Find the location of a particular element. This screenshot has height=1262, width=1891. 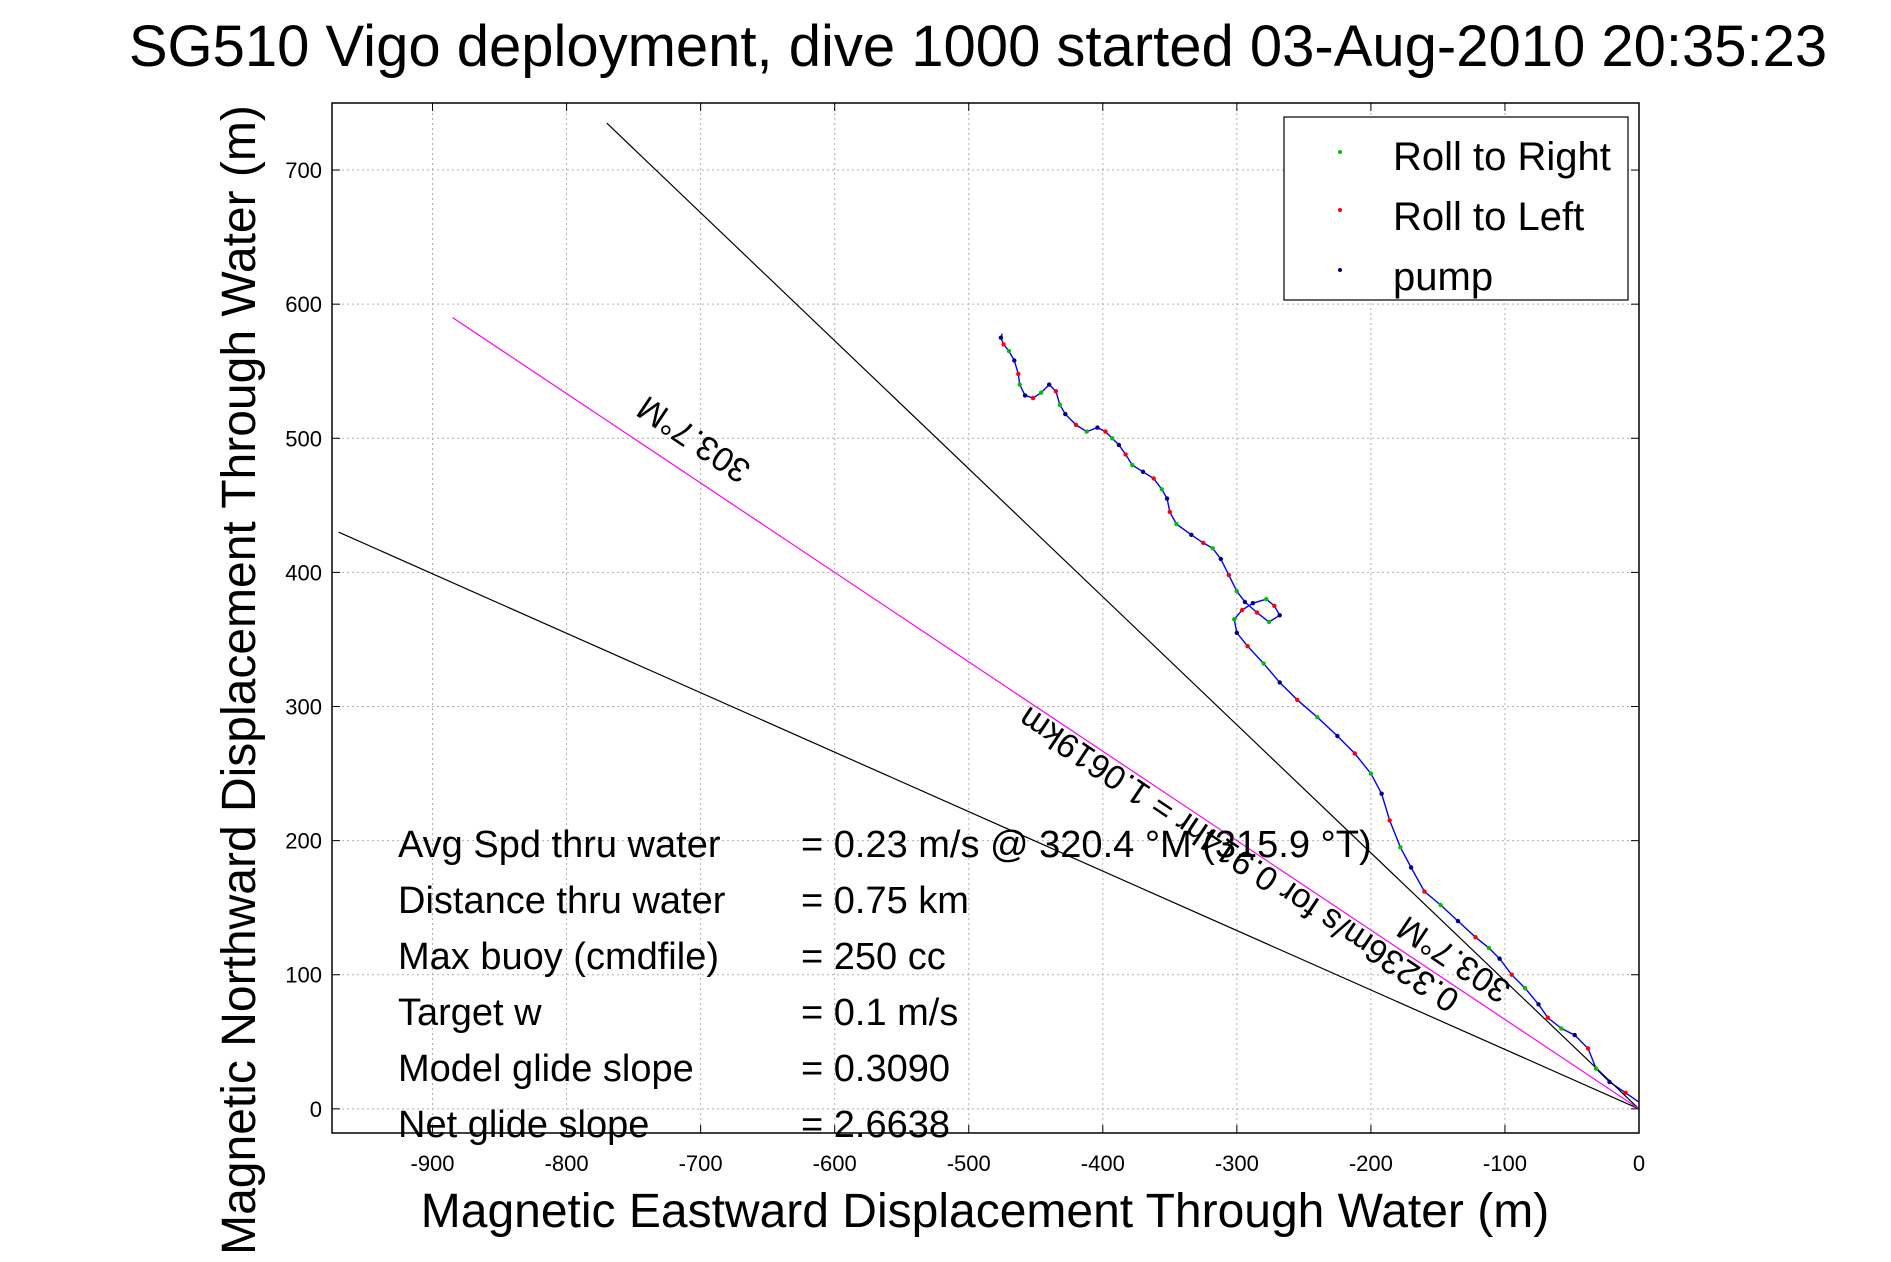

x-tick-label: -200 is located at coordinates (1371, 1163).